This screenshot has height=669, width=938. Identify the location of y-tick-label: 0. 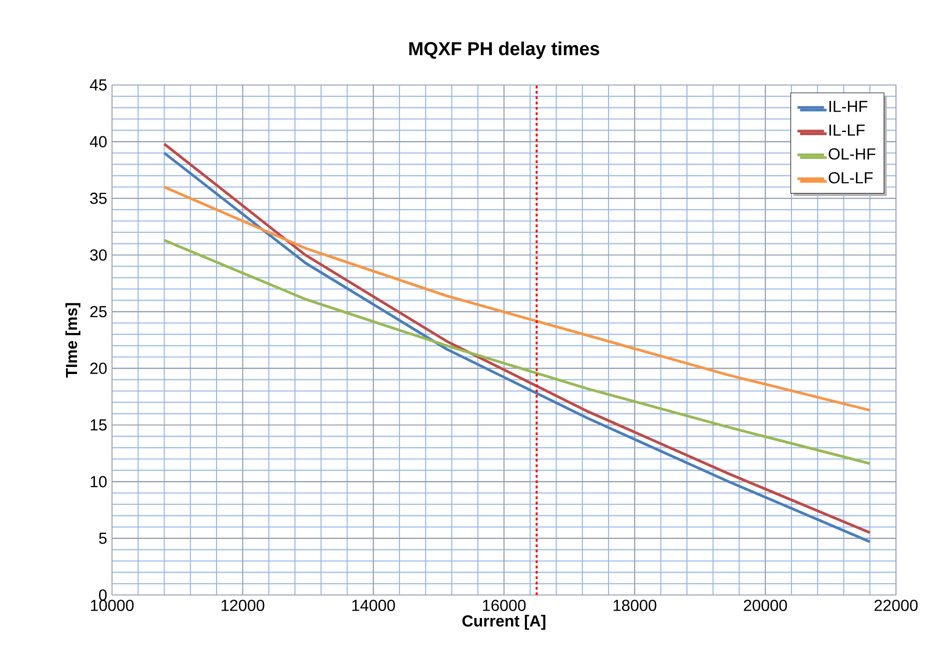
(103, 595).